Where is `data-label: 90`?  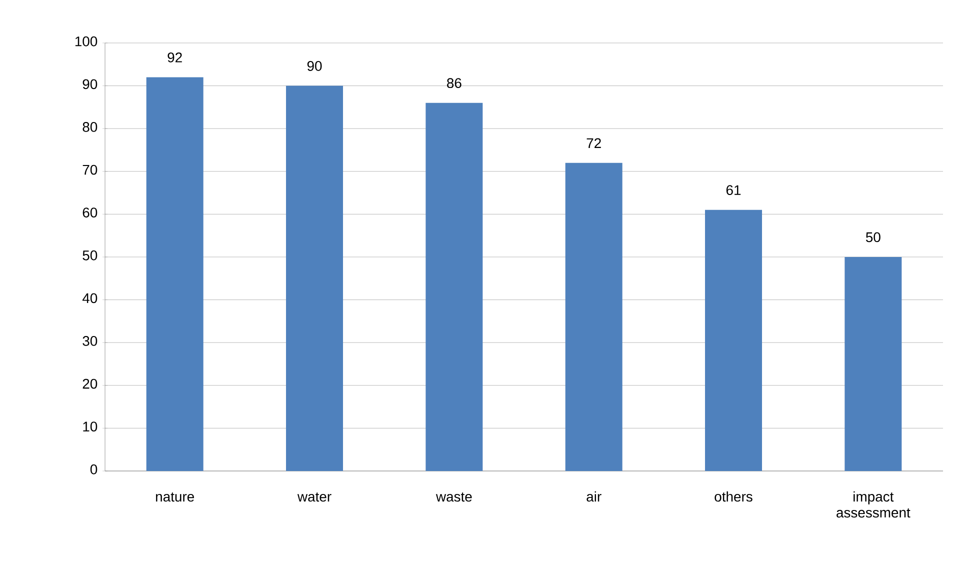 data-label: 90 is located at coordinates (314, 66).